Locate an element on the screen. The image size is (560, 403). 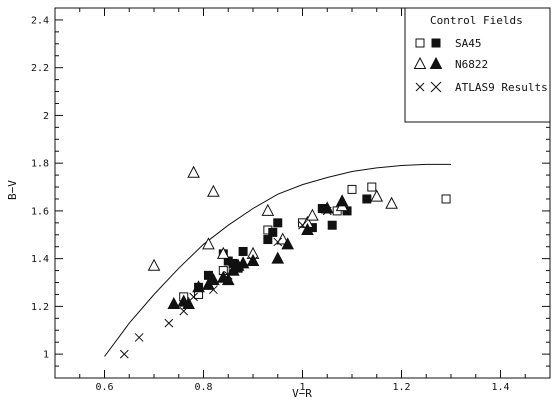
legend-marker-open-square is located at coordinates (420, 43).